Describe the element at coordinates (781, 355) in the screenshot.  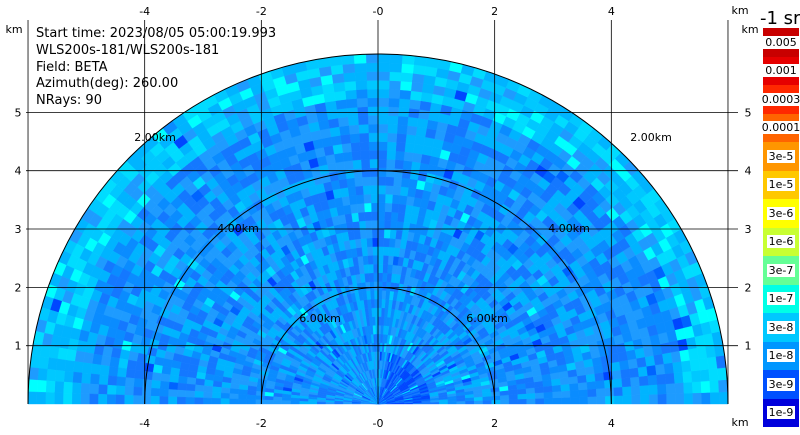
I see `colorbar-cell: 1e-8` at that location.